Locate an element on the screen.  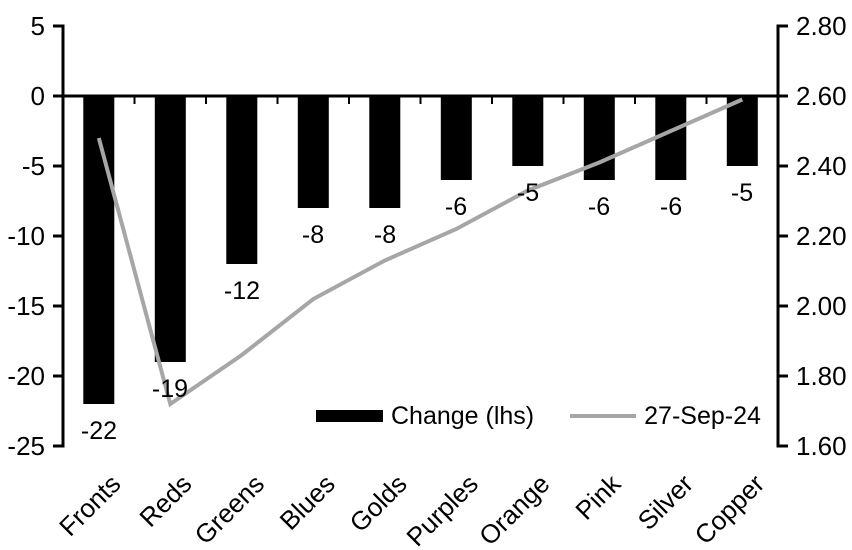
bar-greens is located at coordinates (242, 180).